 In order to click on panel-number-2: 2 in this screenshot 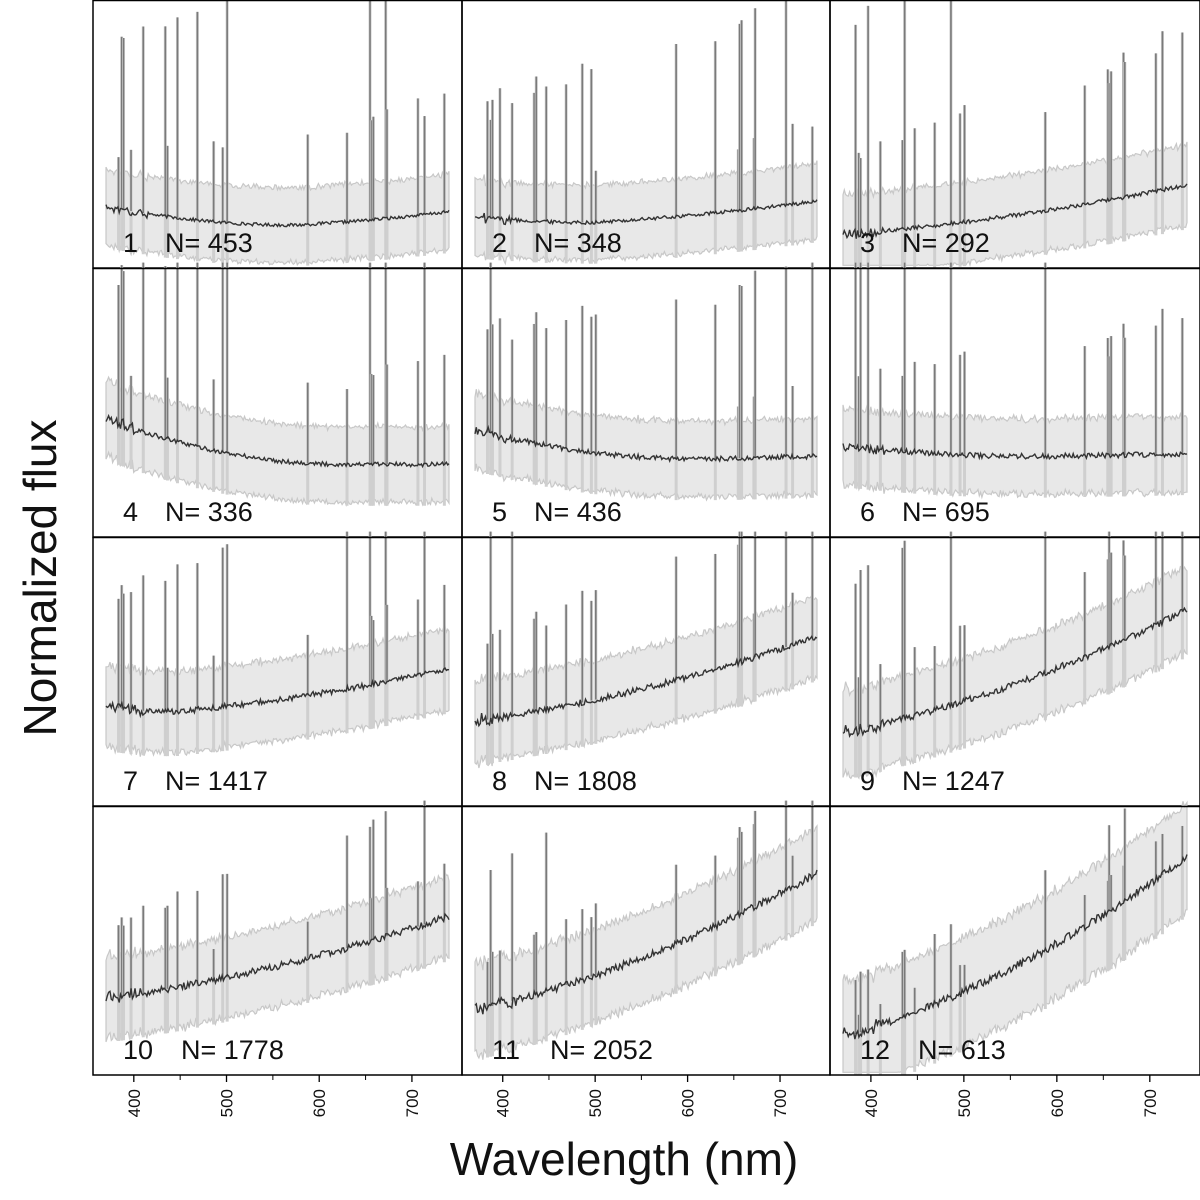, I will do `click(499, 243)`.